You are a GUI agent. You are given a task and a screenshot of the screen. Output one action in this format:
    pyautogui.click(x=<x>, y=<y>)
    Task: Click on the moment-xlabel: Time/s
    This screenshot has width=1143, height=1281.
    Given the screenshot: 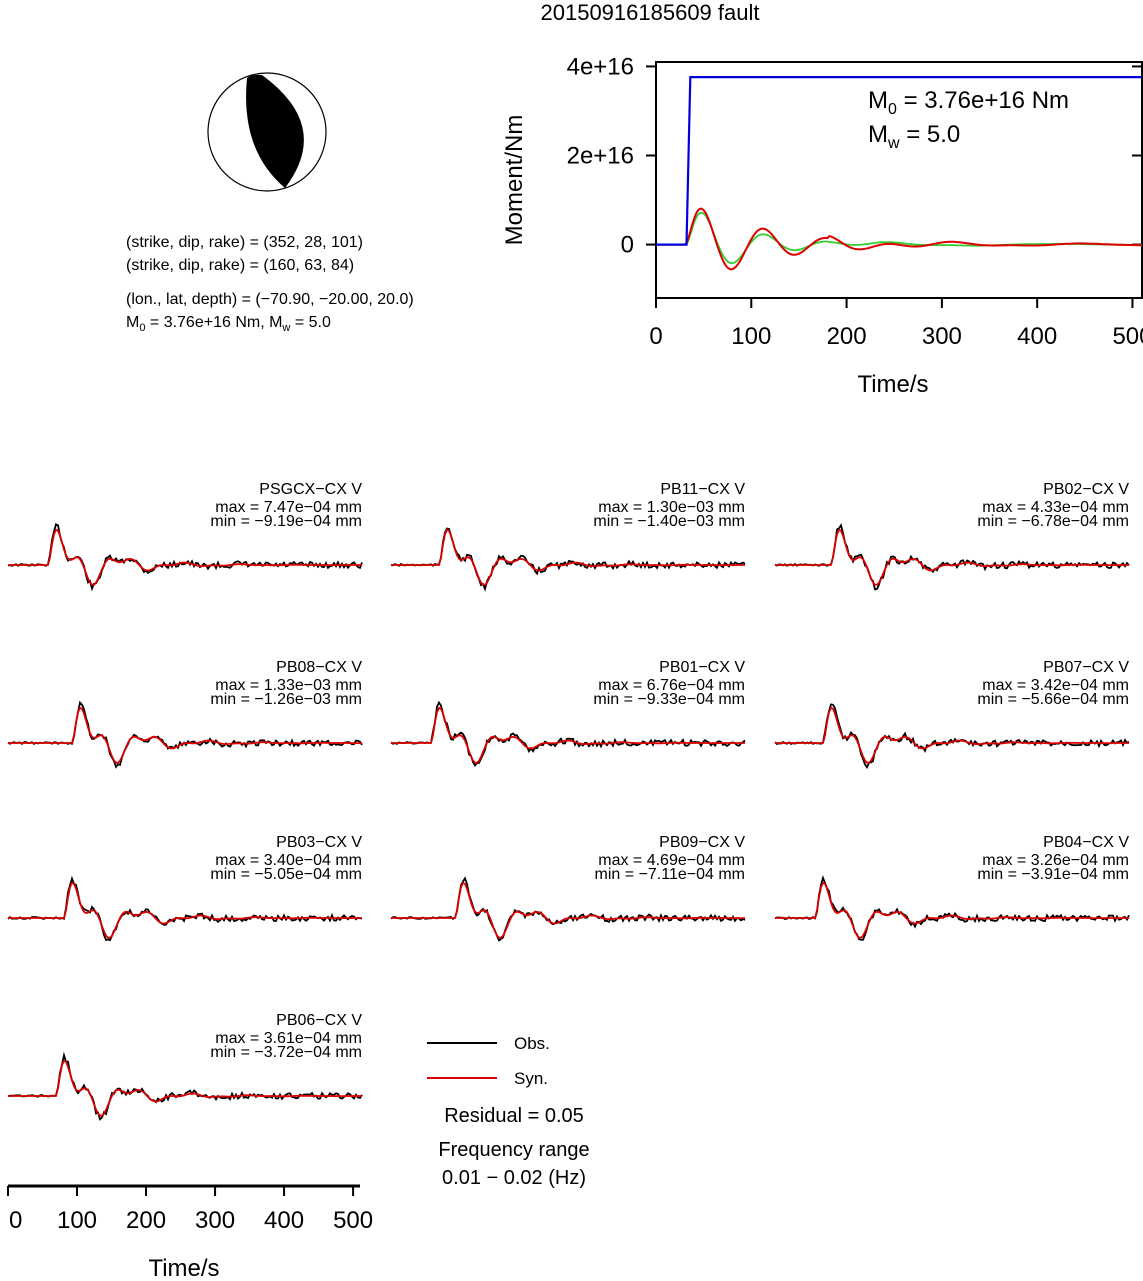 What is the action you would take?
    pyautogui.click(x=892, y=384)
    